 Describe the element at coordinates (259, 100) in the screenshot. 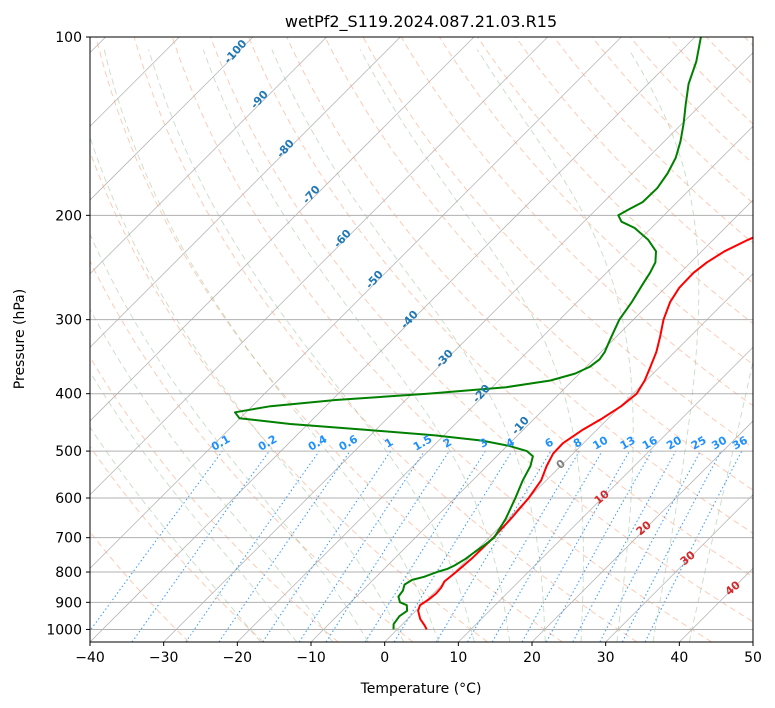

I see `moist-adiabat-label: -90` at that location.